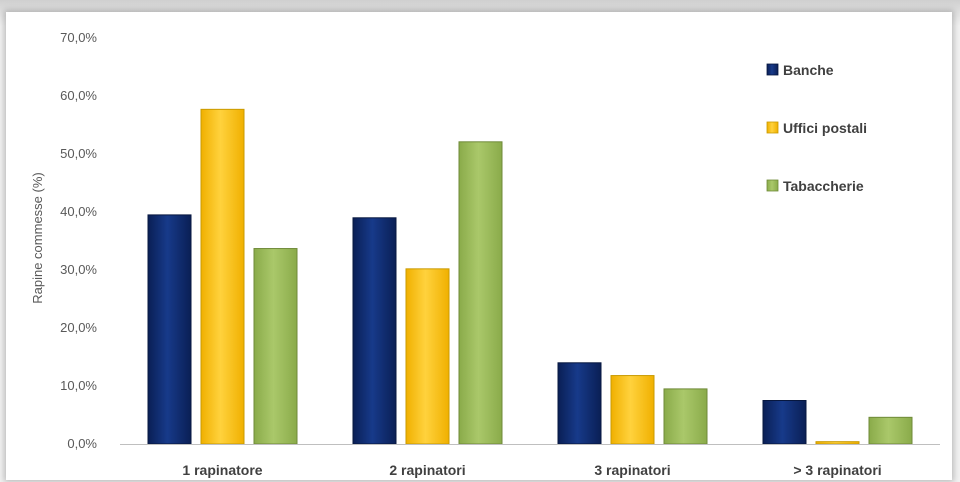  What do you see at coordinates (808, 70) in the screenshot?
I see `legend-label: Banche` at bounding box center [808, 70].